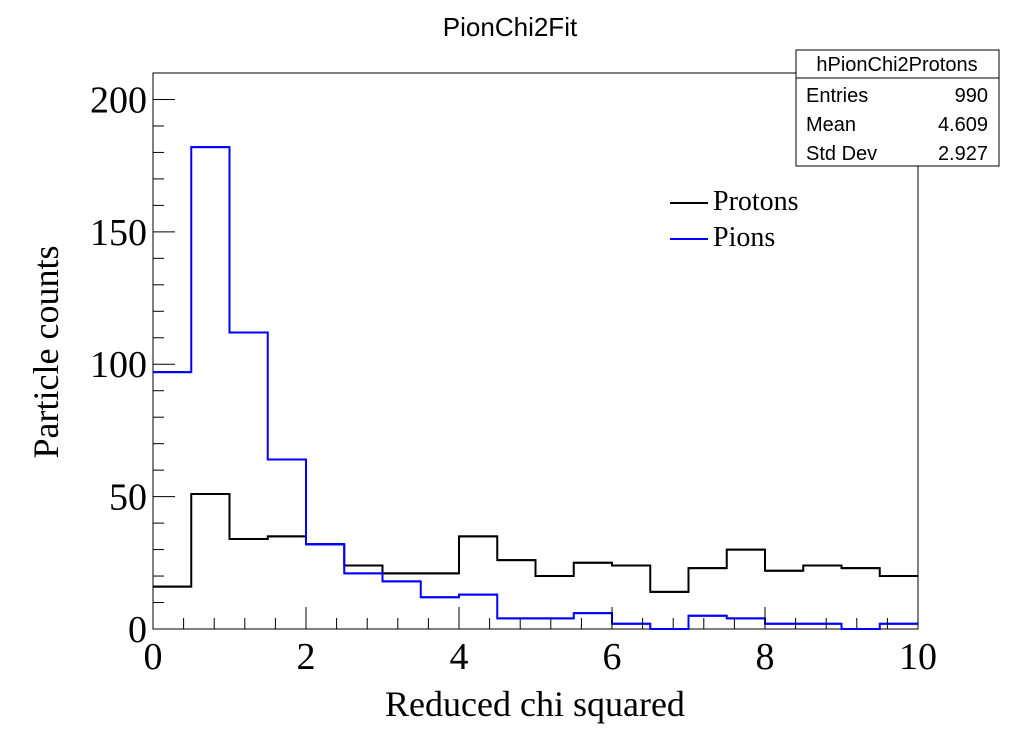 This screenshot has height=740, width=1020. Describe the element at coordinates (510, 27) in the screenshot. I see `chart-title: PionChi2Fit` at that location.